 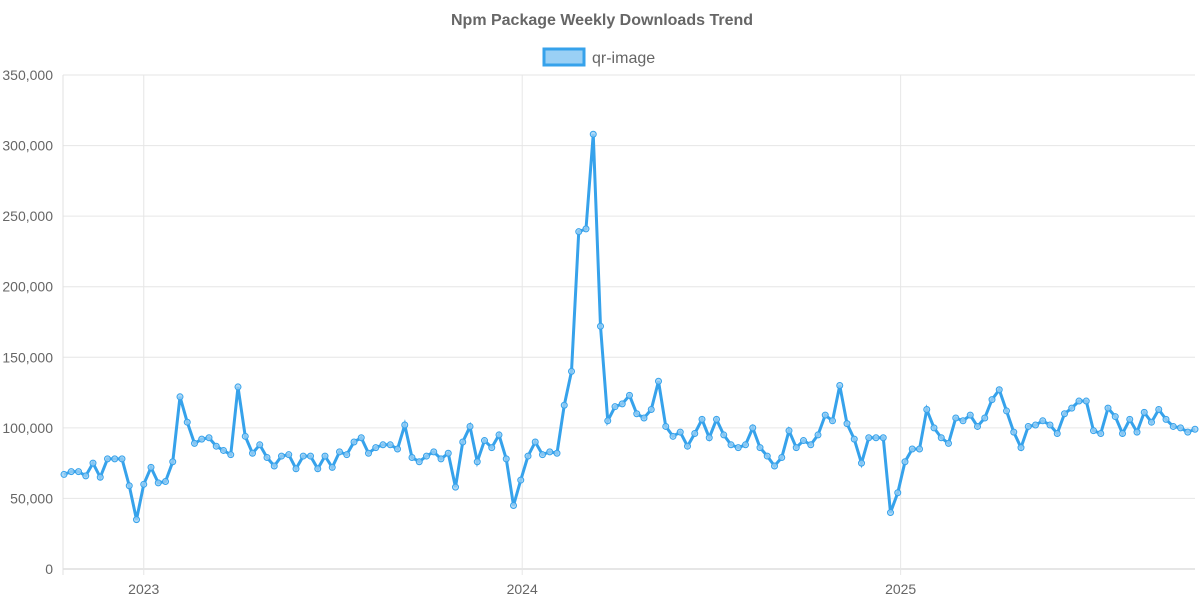 I want to click on x-tick-label: 2025, so click(x=900, y=589).